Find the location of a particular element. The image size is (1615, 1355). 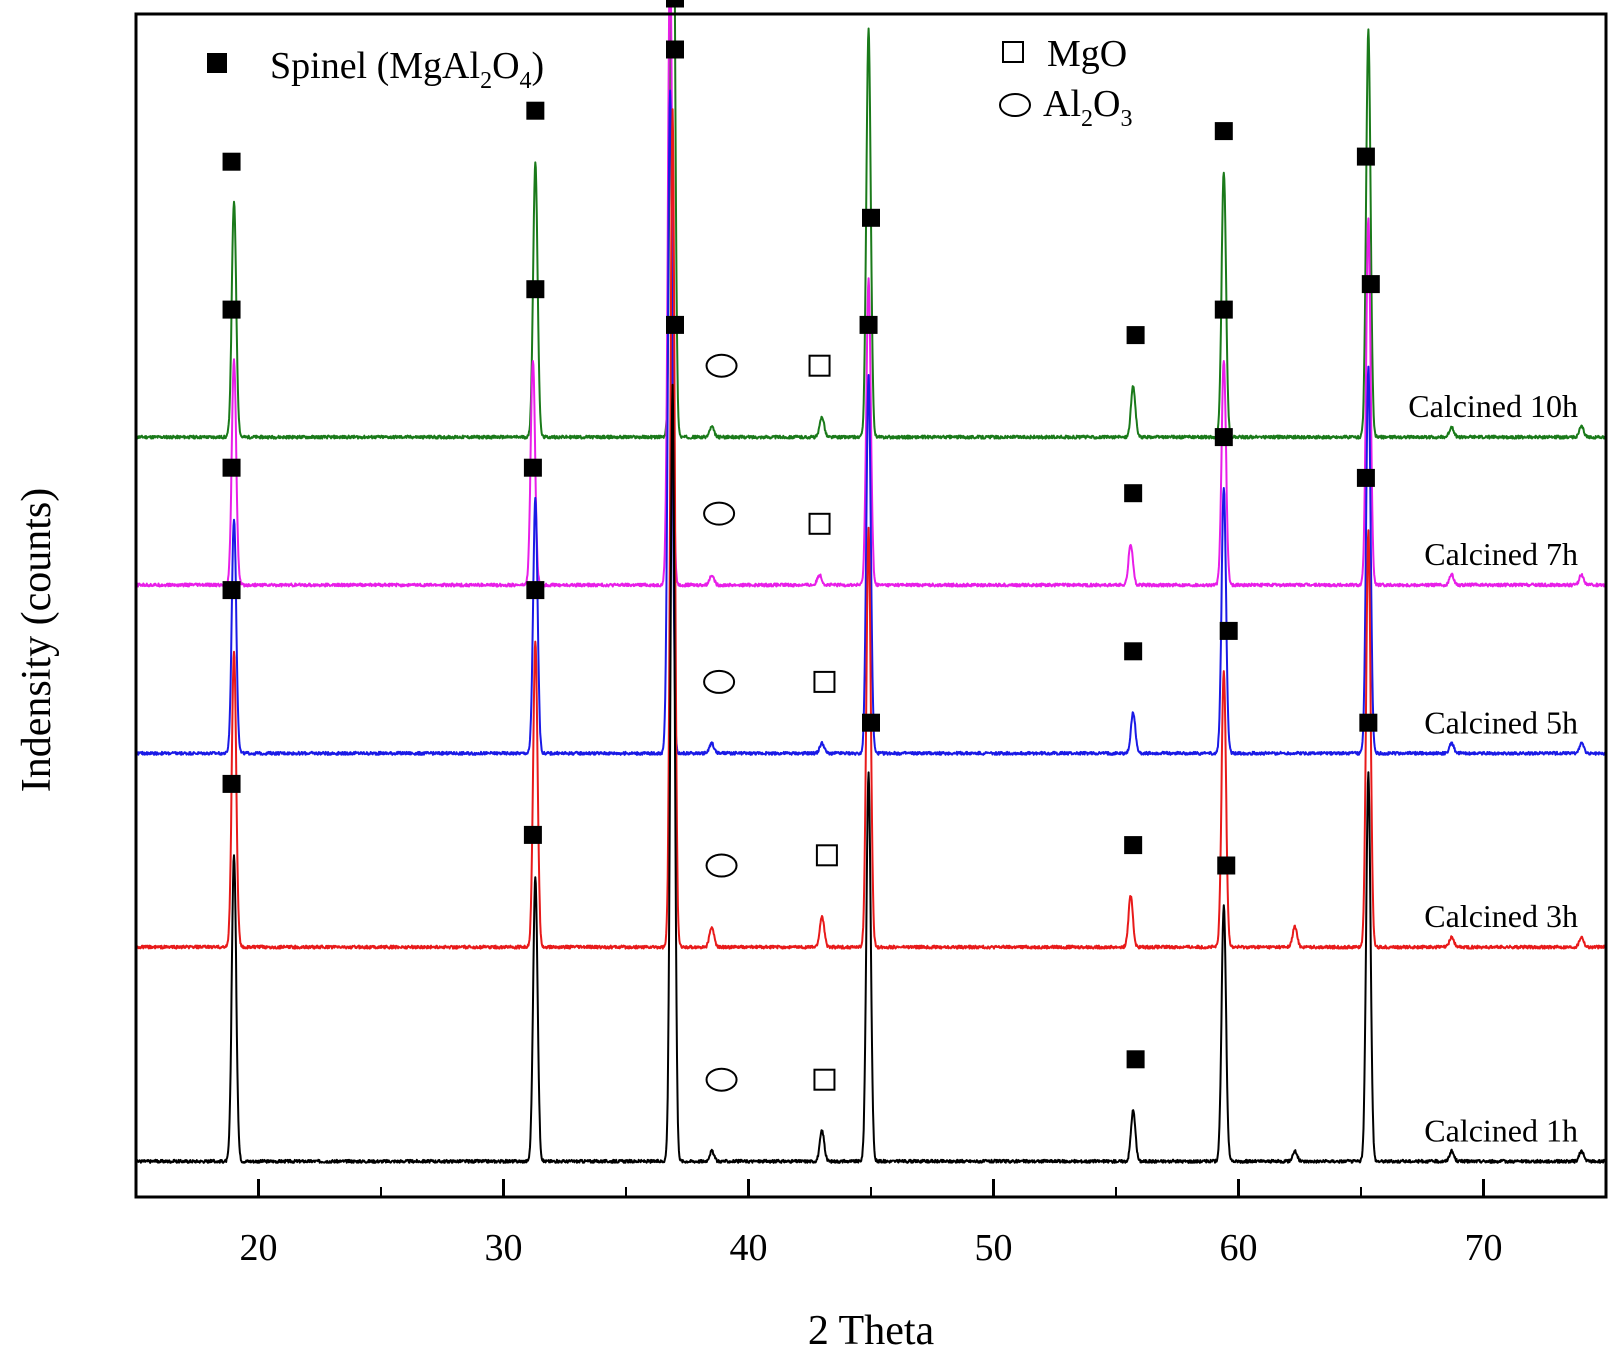

legend-spinel-symbol is located at coordinates (217, 63).